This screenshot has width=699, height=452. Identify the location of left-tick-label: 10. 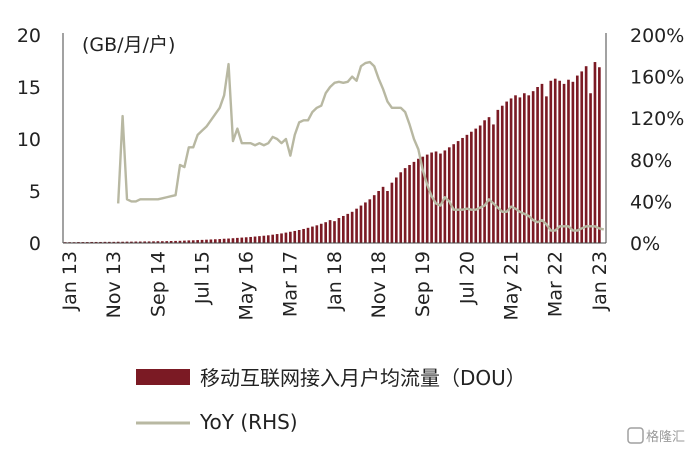
(29, 140).